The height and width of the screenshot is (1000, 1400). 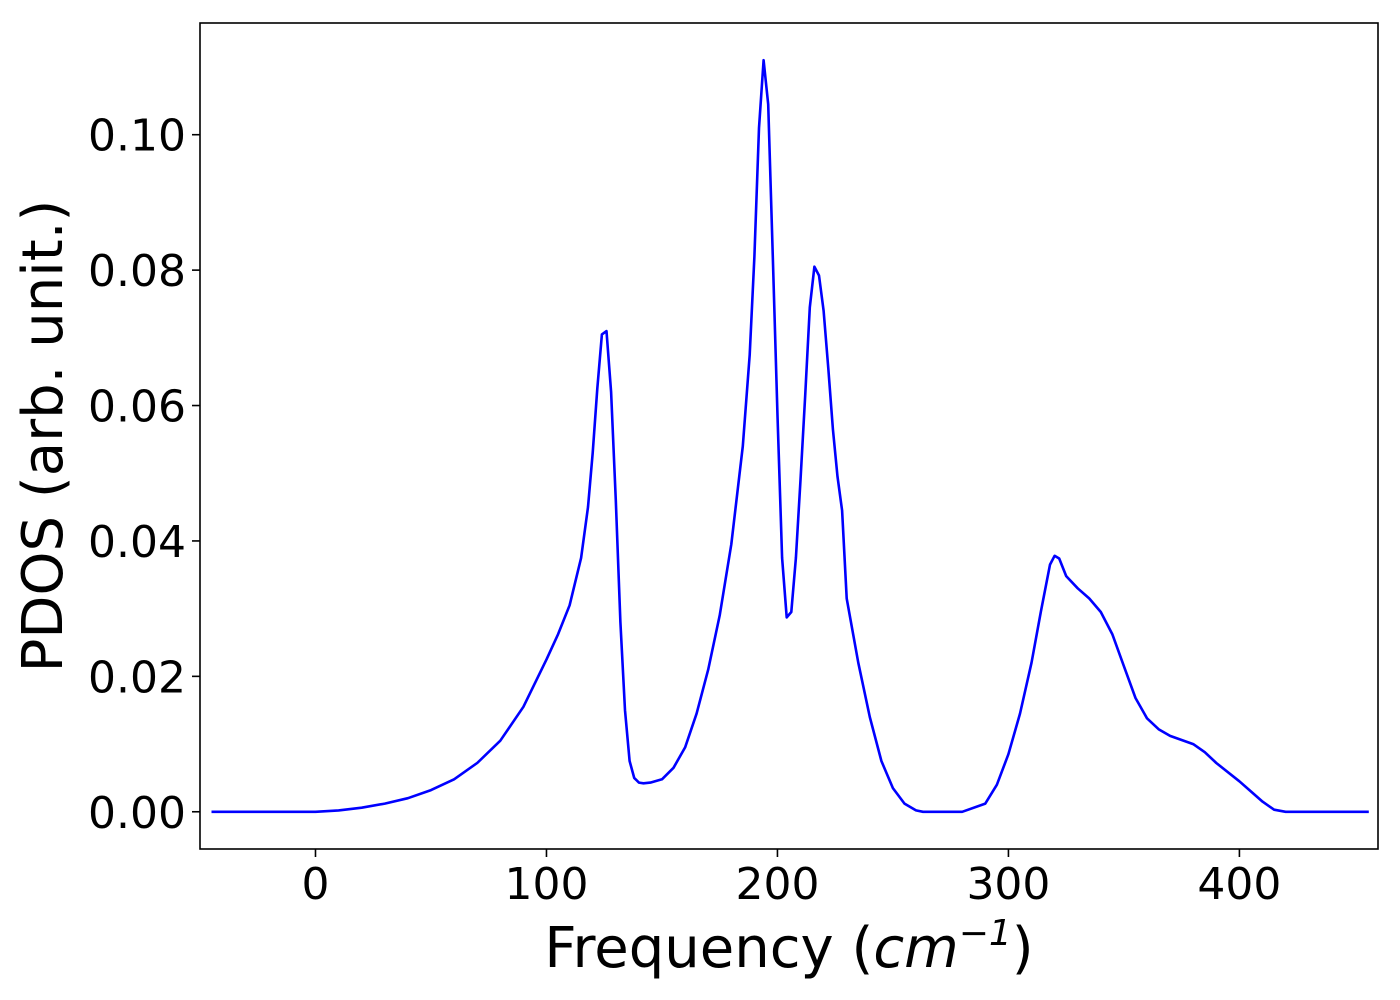 What do you see at coordinates (915, 948) in the screenshot?
I see `x-axis-unit-base: cm` at bounding box center [915, 948].